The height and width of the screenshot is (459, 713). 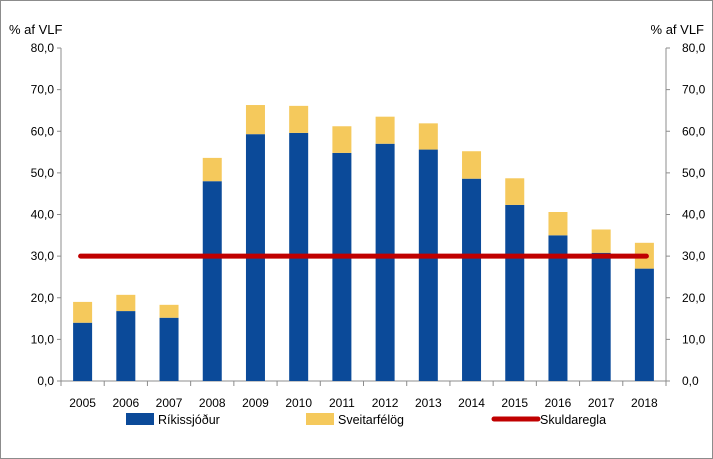 What do you see at coordinates (694, 48) in the screenshot?
I see `y-tick-label-right: 80,0` at bounding box center [694, 48].